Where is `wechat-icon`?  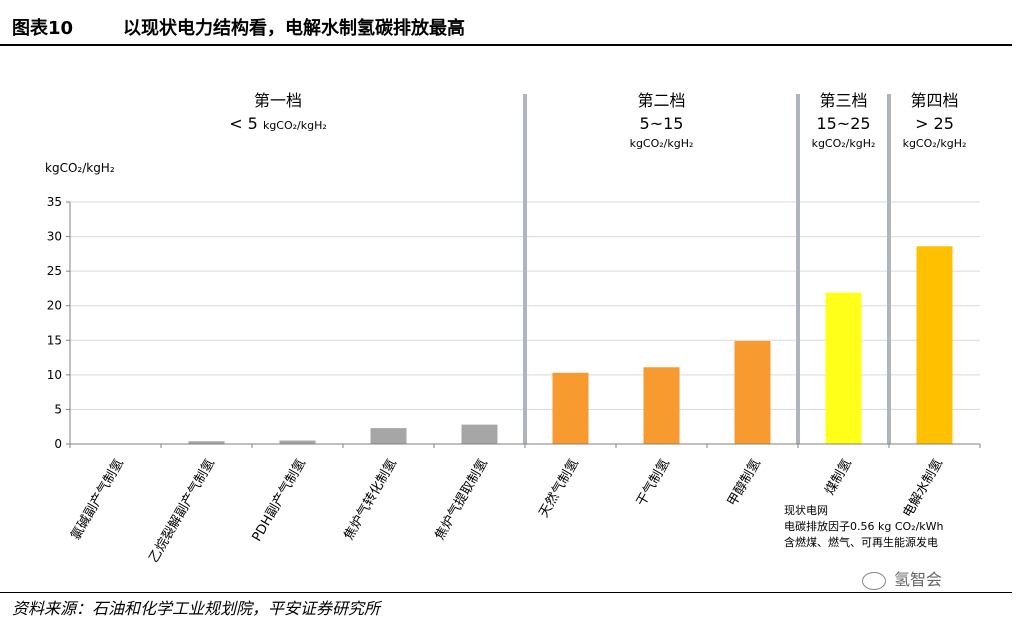
wechat-icon is located at coordinates (874, 580).